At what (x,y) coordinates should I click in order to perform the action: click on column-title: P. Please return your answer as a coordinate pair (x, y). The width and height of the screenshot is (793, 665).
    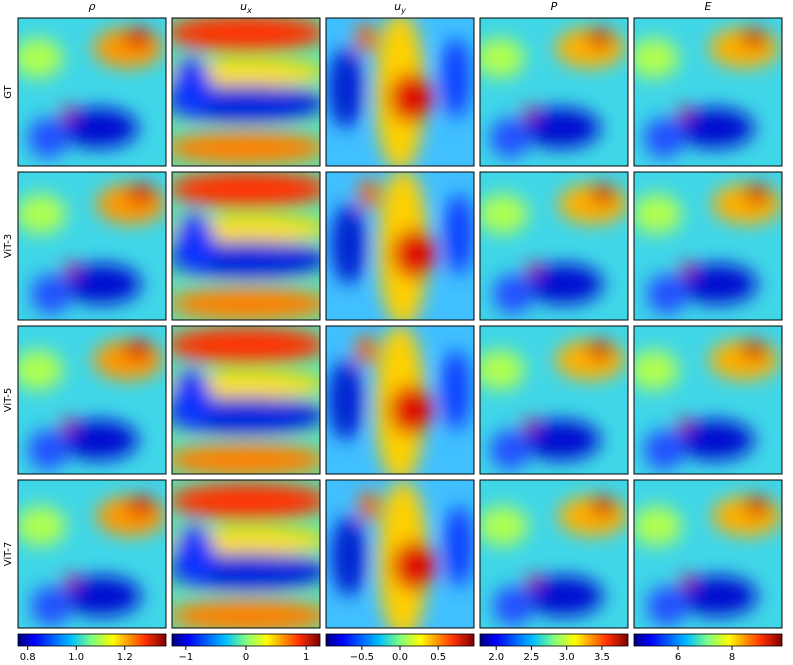
    Looking at the image, I should click on (554, 6).